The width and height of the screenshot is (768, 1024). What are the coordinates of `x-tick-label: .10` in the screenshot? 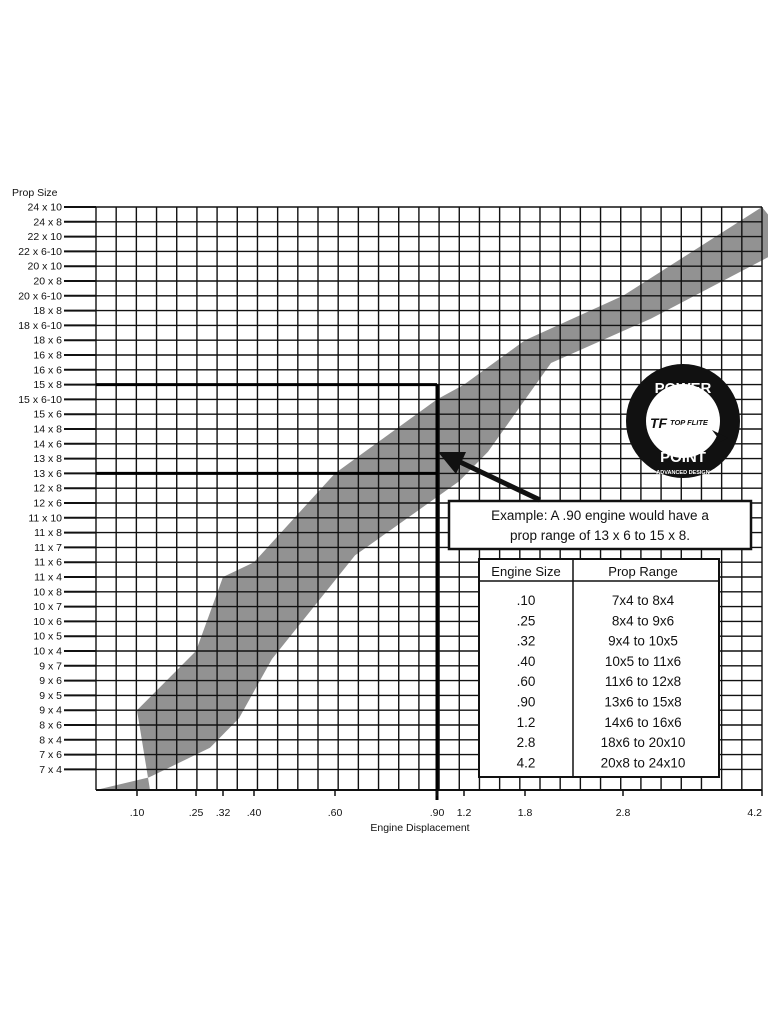 It's located at (137, 813).